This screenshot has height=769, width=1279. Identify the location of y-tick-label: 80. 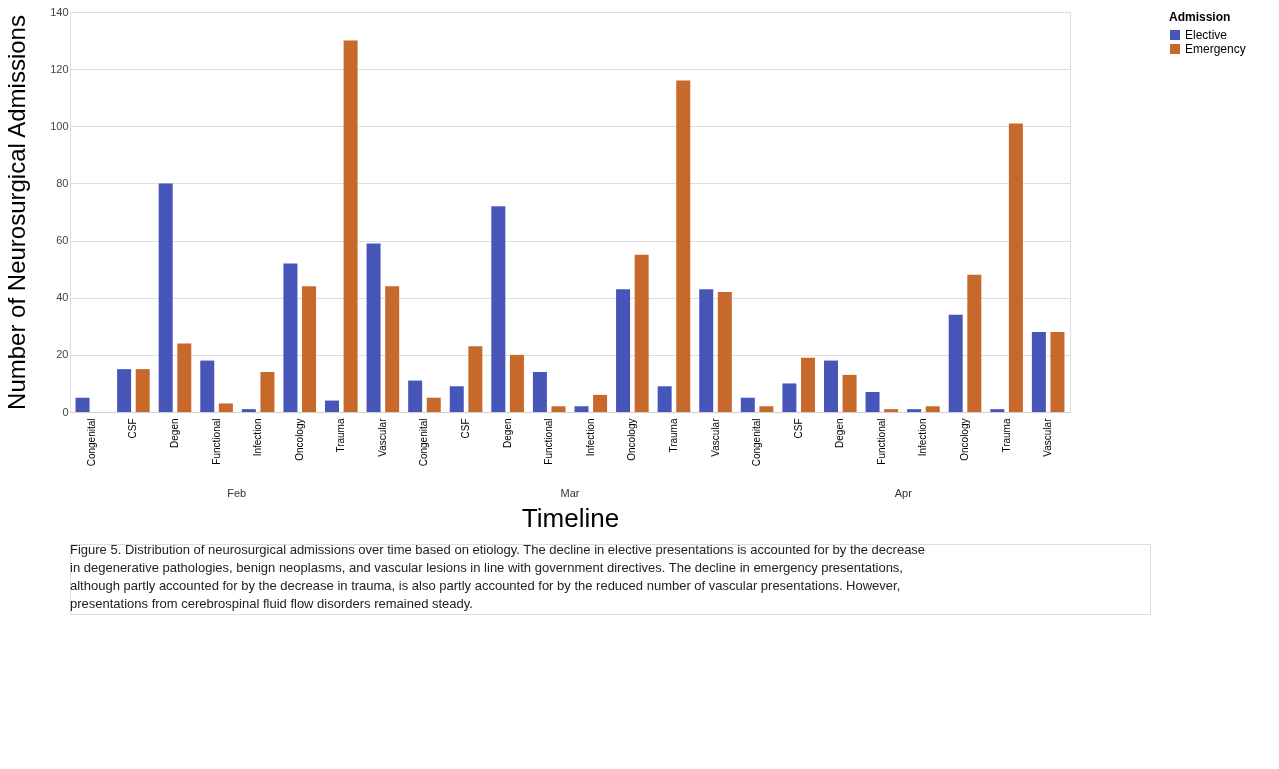
(62, 182).